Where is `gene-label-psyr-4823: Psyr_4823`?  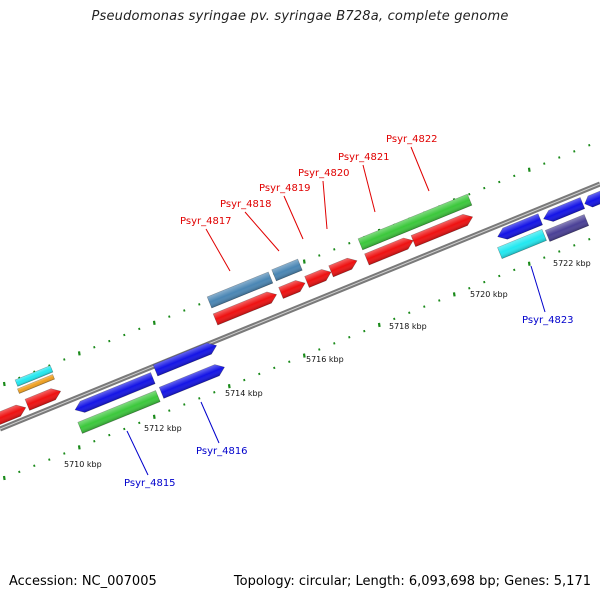 gene-label-psyr-4823: Psyr_4823 is located at coordinates (548, 320).